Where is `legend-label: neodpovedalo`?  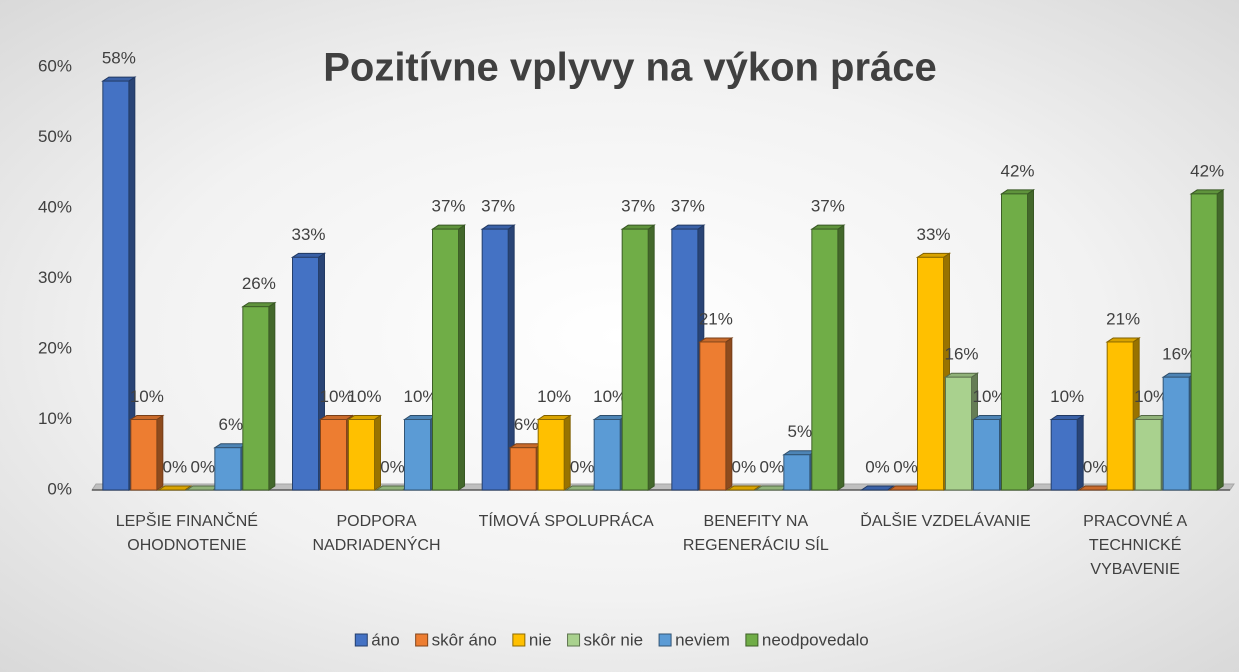
legend-label: neodpovedalo is located at coordinates (815, 639).